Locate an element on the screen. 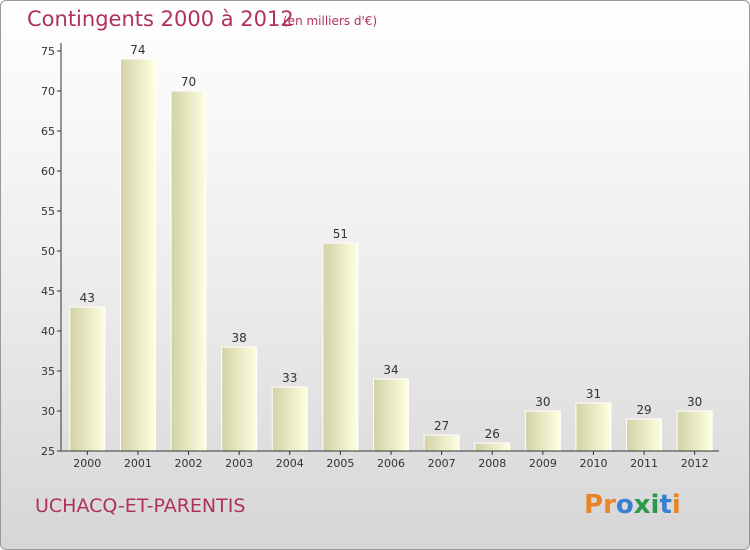 This screenshot has width=750, height=550. bar-2007 is located at coordinates (441, 443).